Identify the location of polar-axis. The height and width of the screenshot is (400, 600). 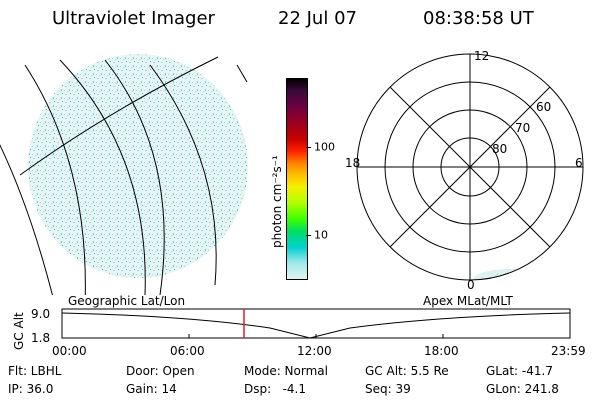
(470, 167).